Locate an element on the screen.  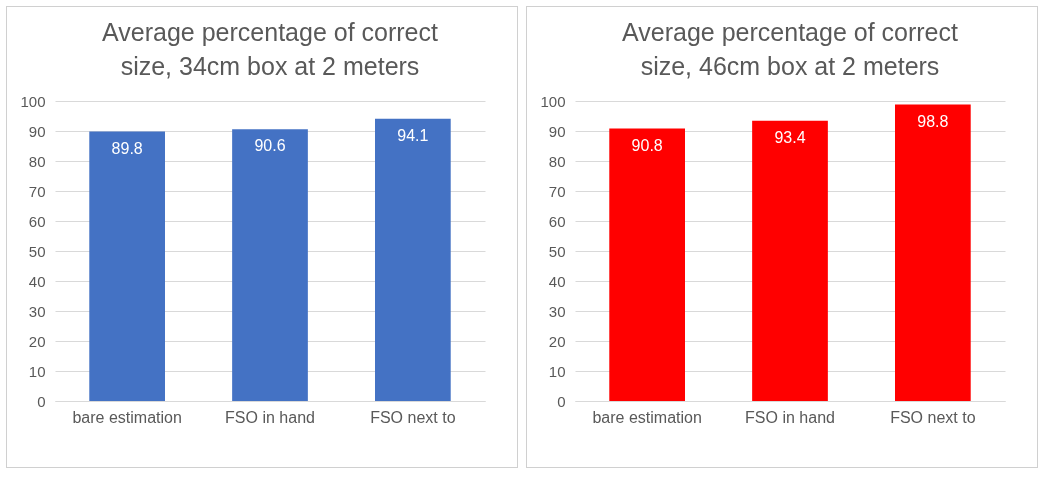
data-label: 90.8 is located at coordinates (647, 145).